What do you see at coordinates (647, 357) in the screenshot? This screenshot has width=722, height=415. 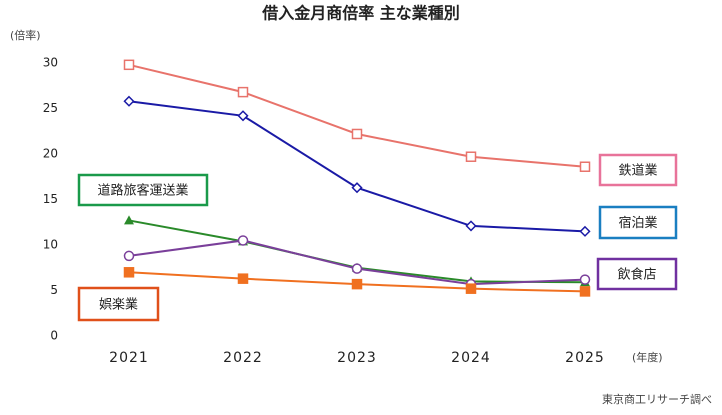 I see `x-axis-label: (年度)` at bounding box center [647, 357].